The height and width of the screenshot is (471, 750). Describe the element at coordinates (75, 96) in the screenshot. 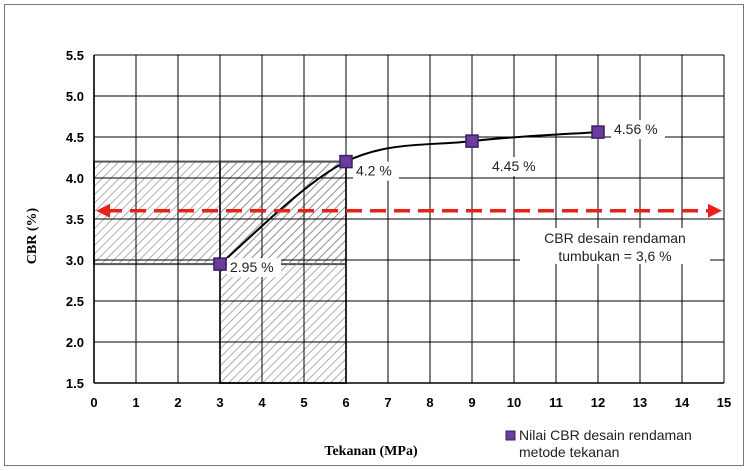

I see `y-tick-label-7: 5.0` at that location.